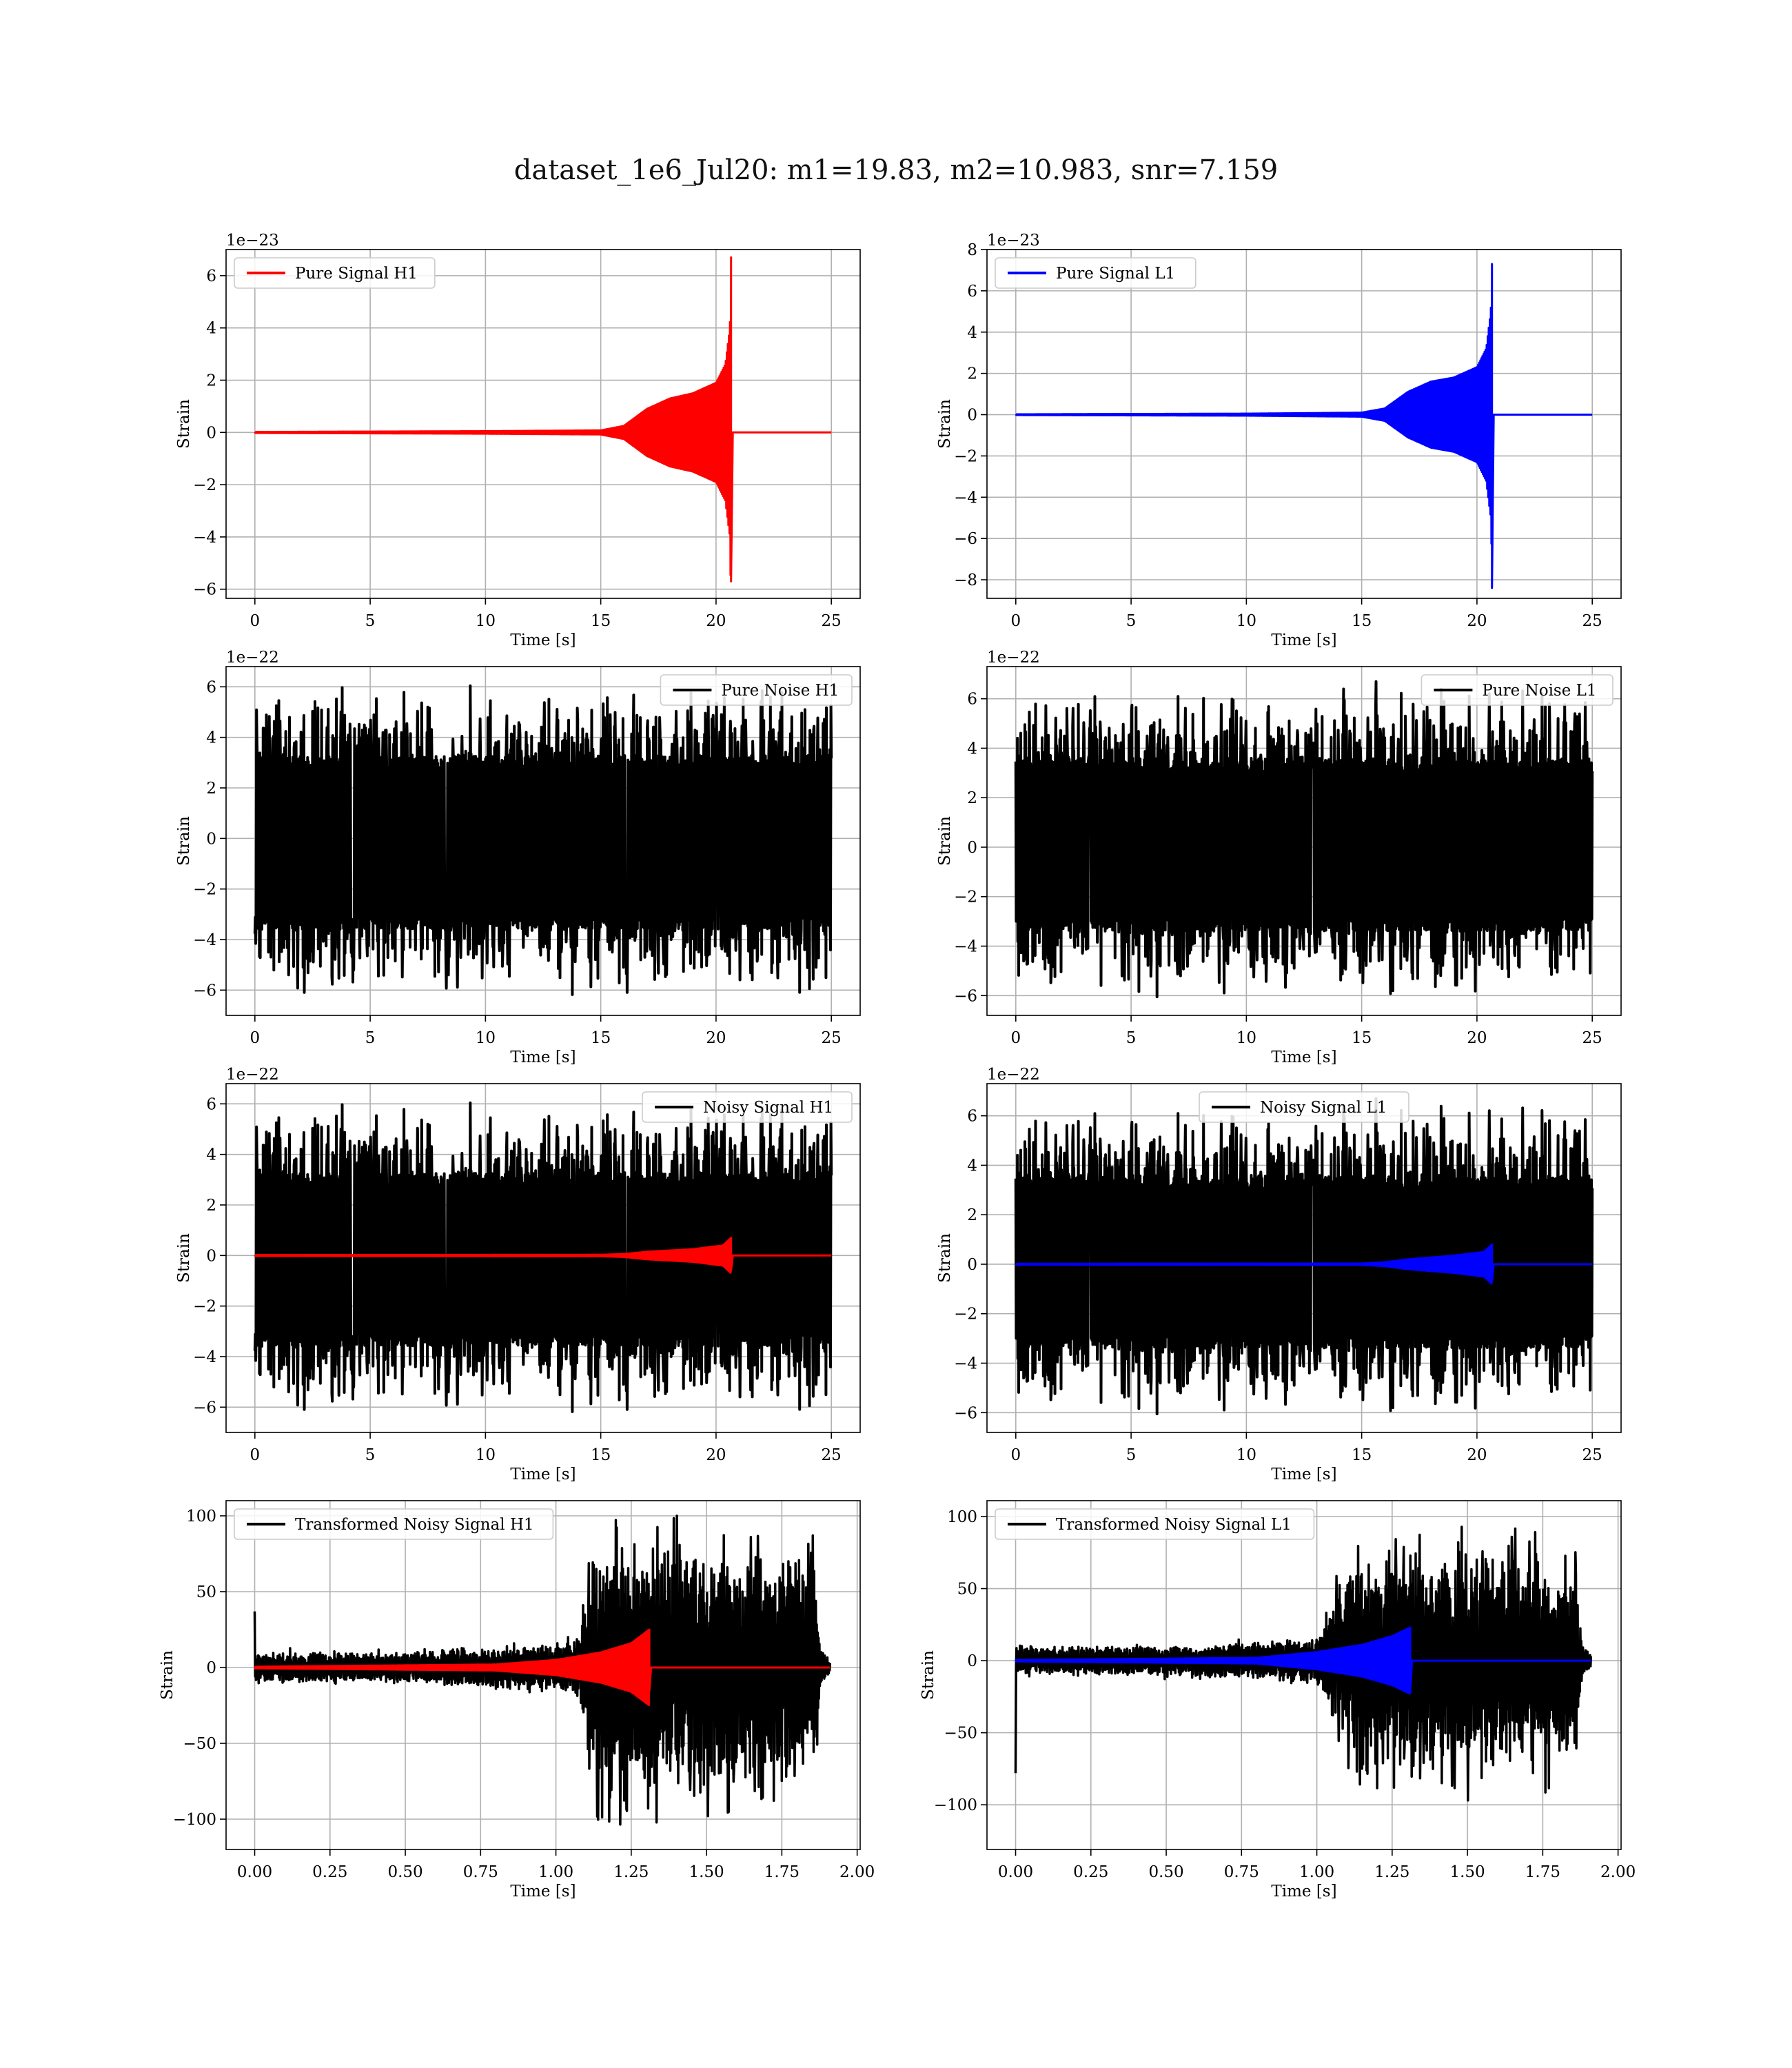 This screenshot has height=2068, width=1792. What do you see at coordinates (1115, 274) in the screenshot?
I see `legend-label: Pure Signal L1` at bounding box center [1115, 274].